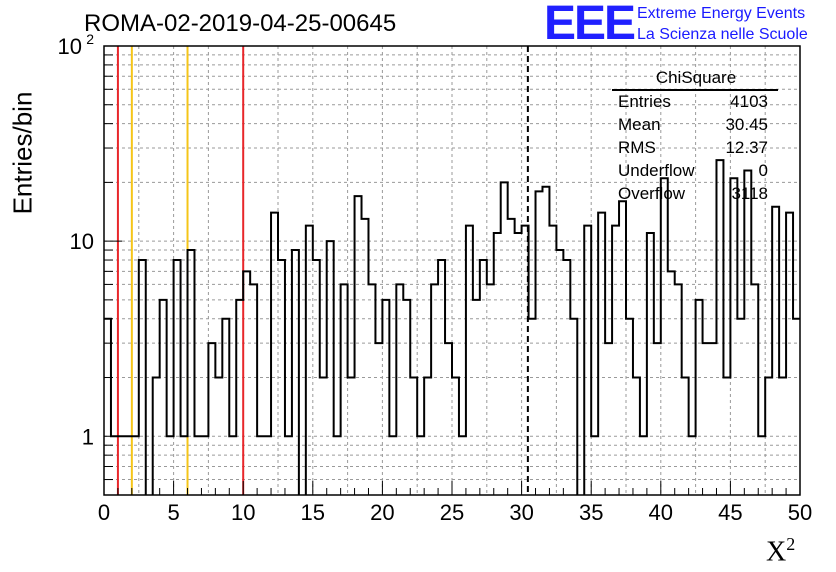 The height and width of the screenshot is (572, 836). Describe the element at coordinates (591, 512) in the screenshot. I see `x-tick-label: 35` at that location.